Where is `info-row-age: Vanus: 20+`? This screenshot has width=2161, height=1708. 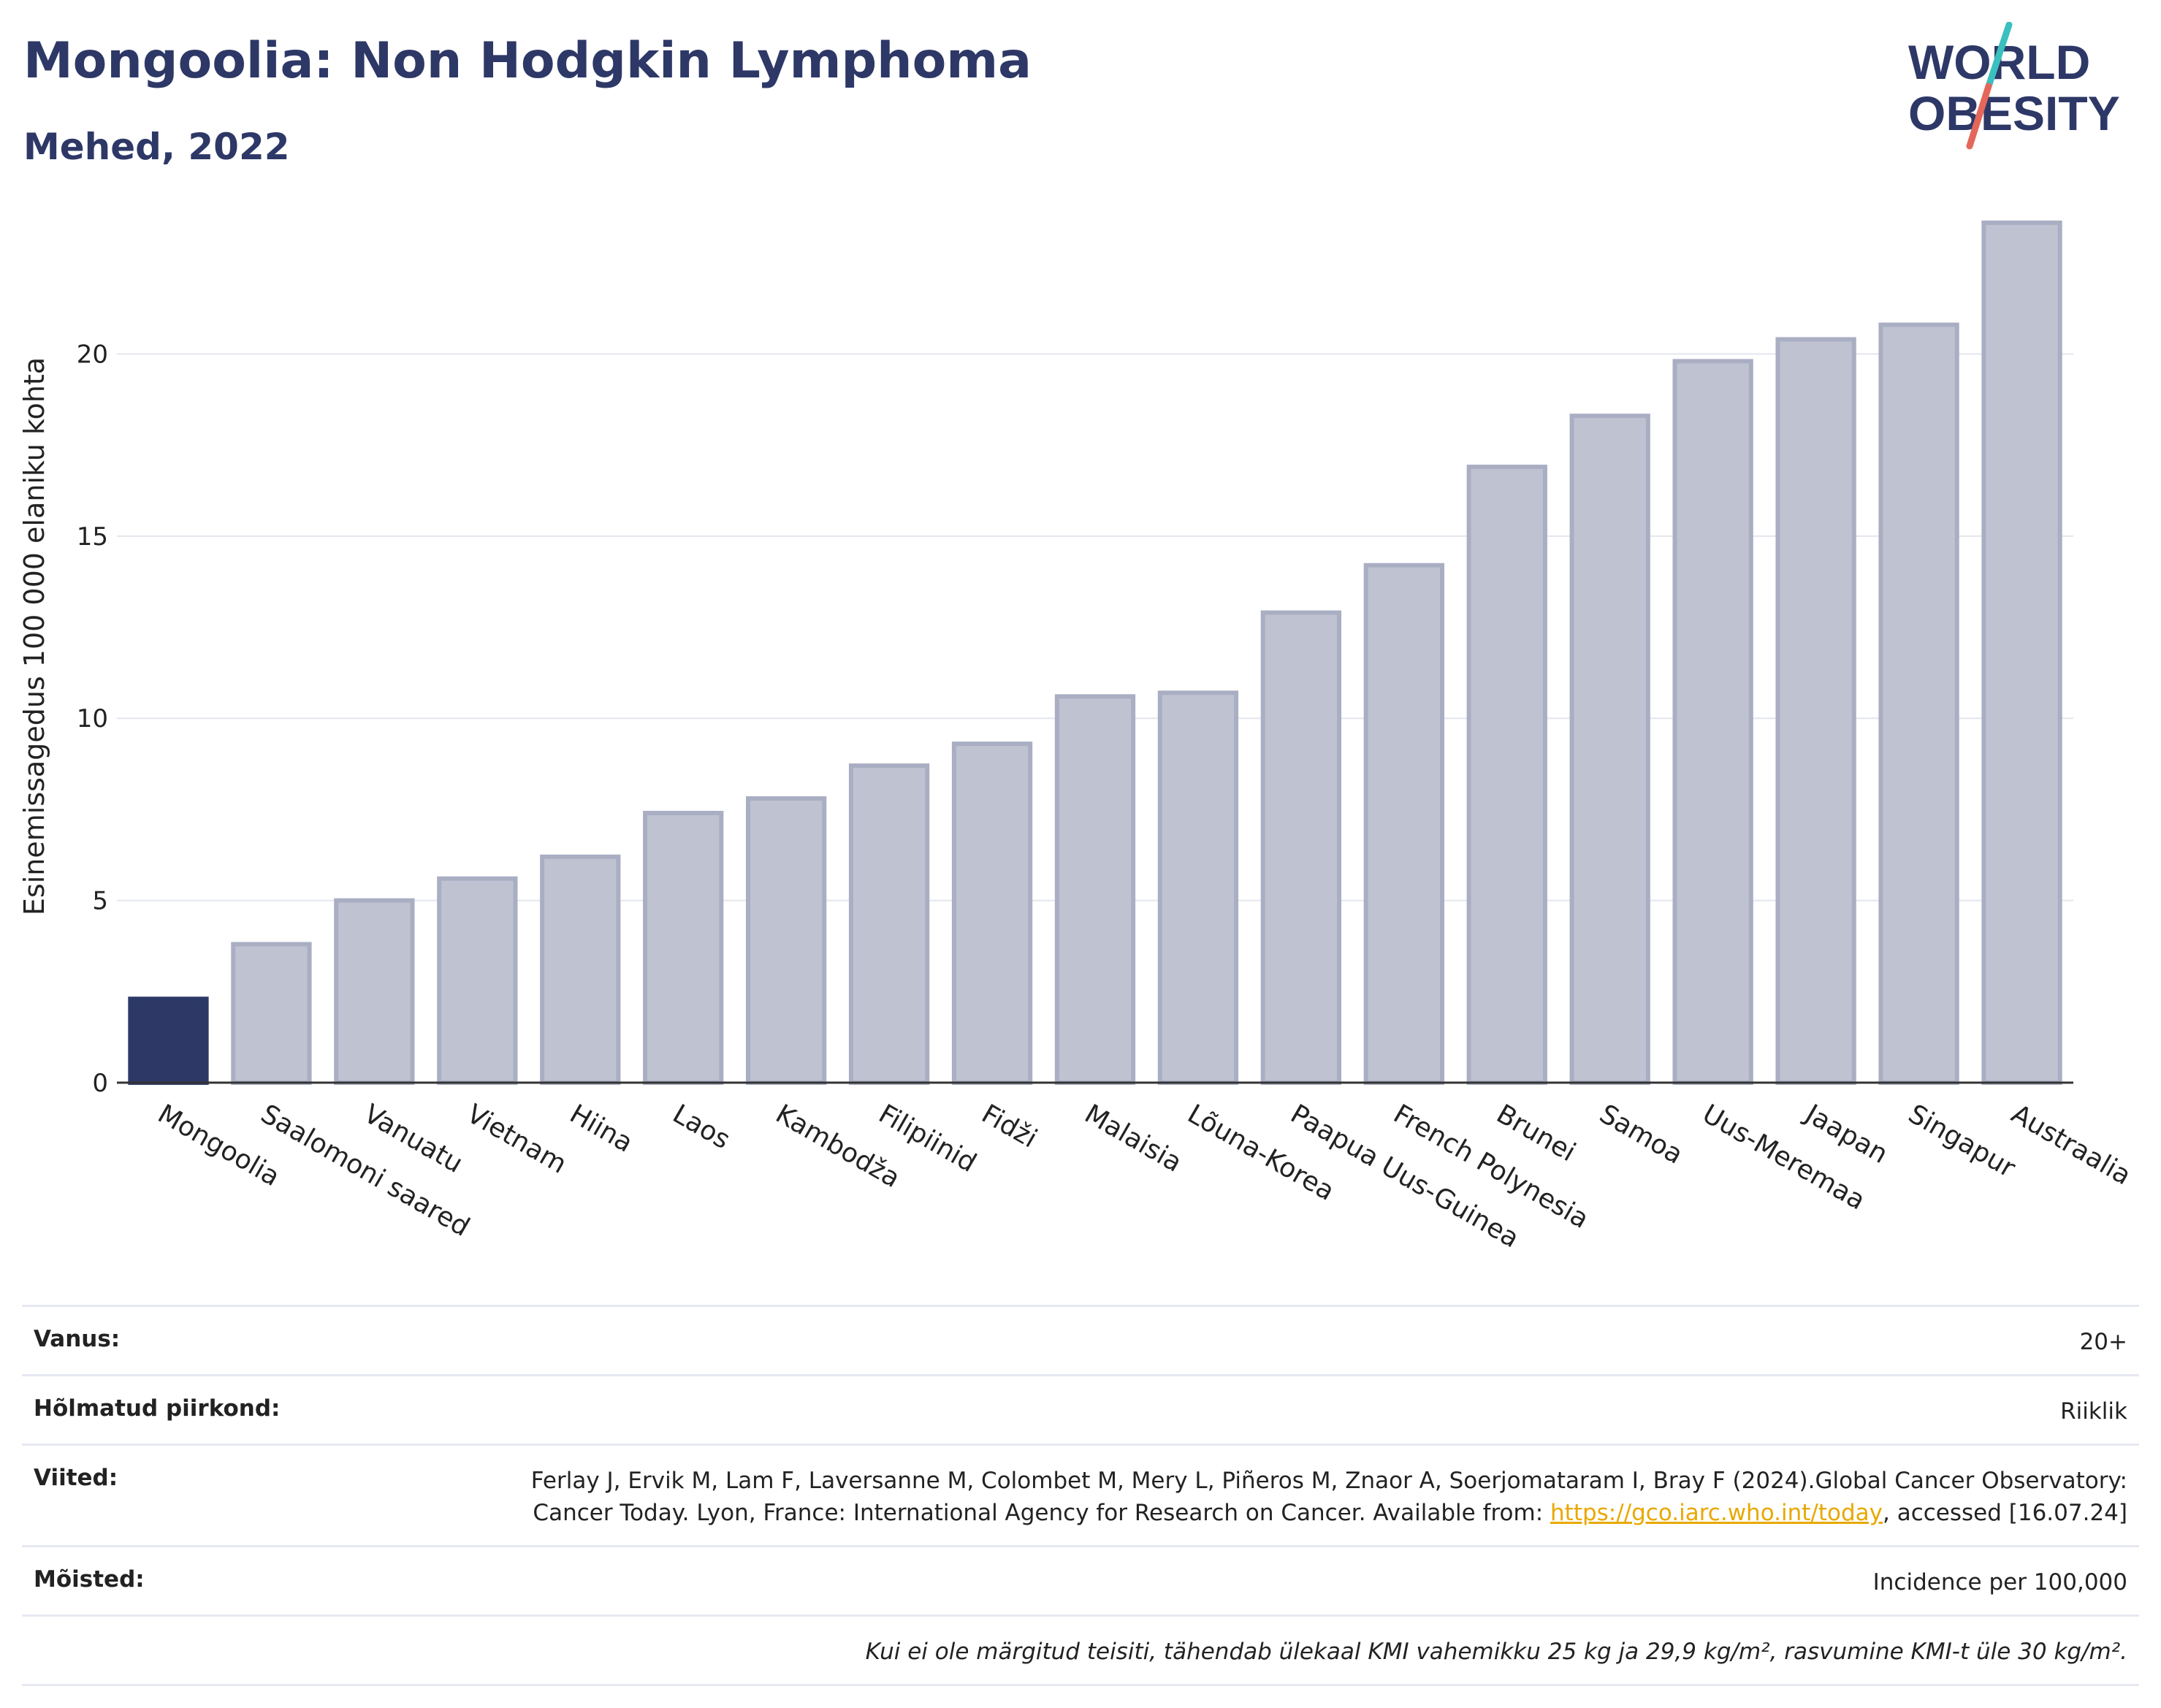 info-row-age: Vanus: 20+ is located at coordinates (1080, 1339).